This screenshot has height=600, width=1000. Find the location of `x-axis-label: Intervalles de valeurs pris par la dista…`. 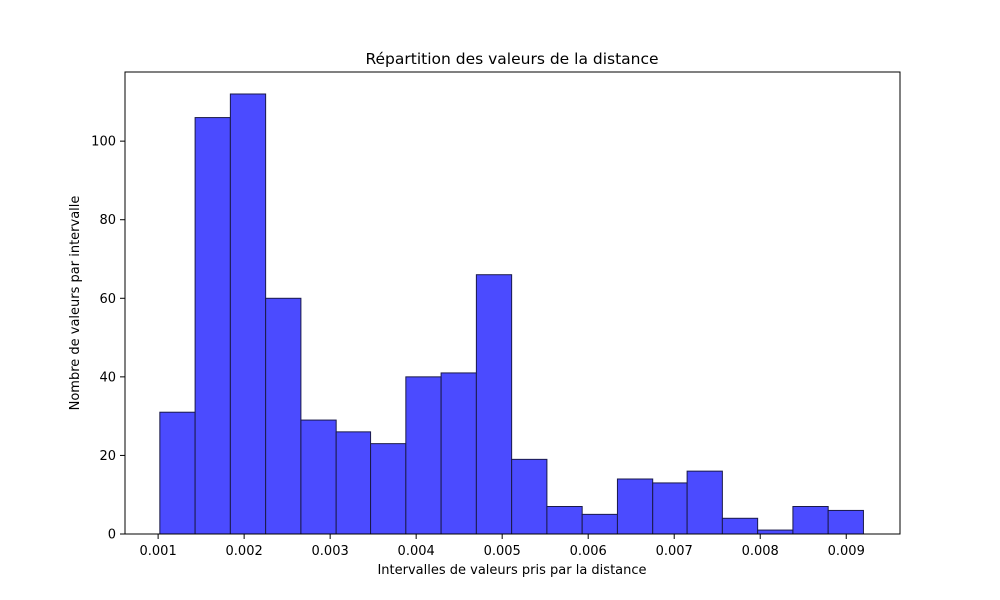

x-axis-label: Intervalles de valeurs pris par la dista… is located at coordinates (511, 570).